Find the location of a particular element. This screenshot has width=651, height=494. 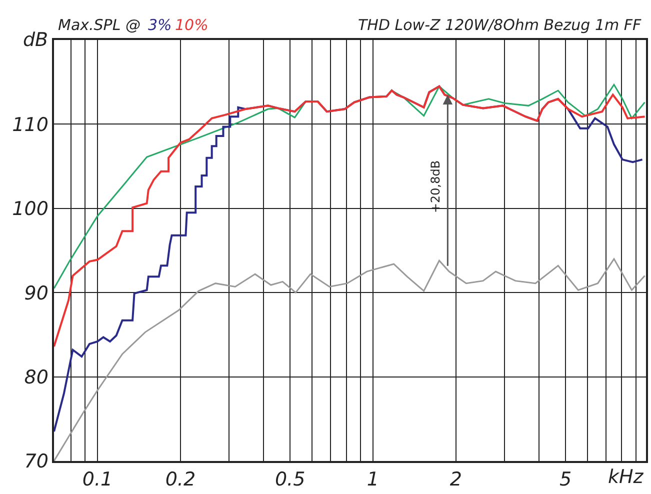

y-tick-label: 110 is located at coordinates (30, 125).